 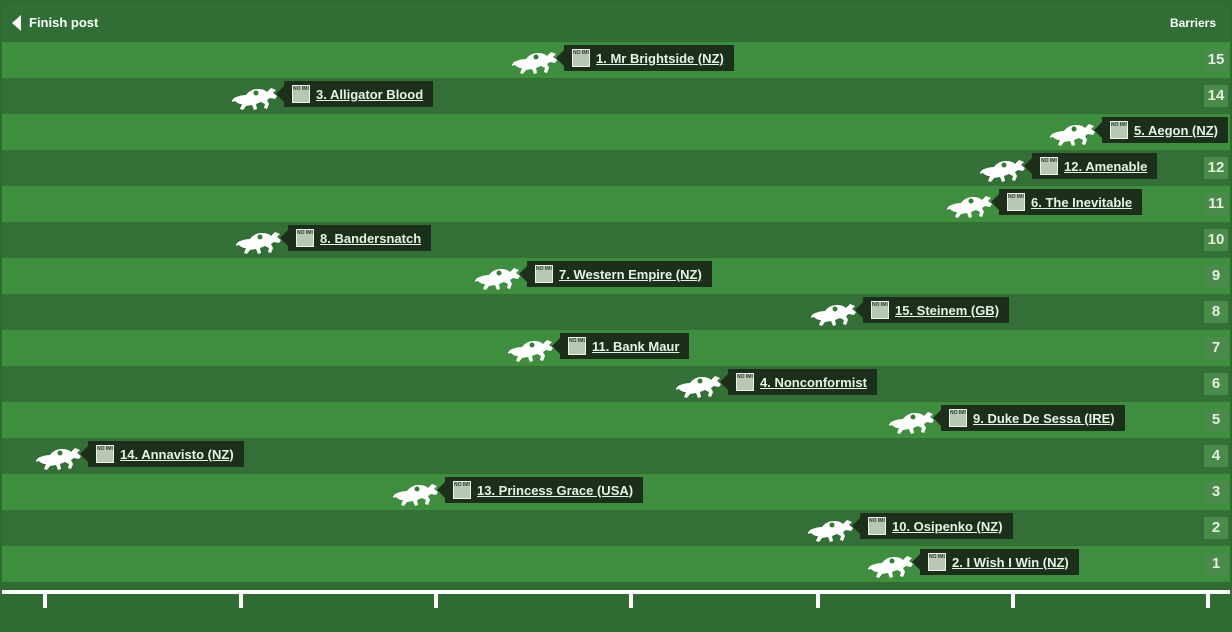 What do you see at coordinates (555, 490) in the screenshot?
I see `runner-name: 13. Princess Grace (USA)` at bounding box center [555, 490].